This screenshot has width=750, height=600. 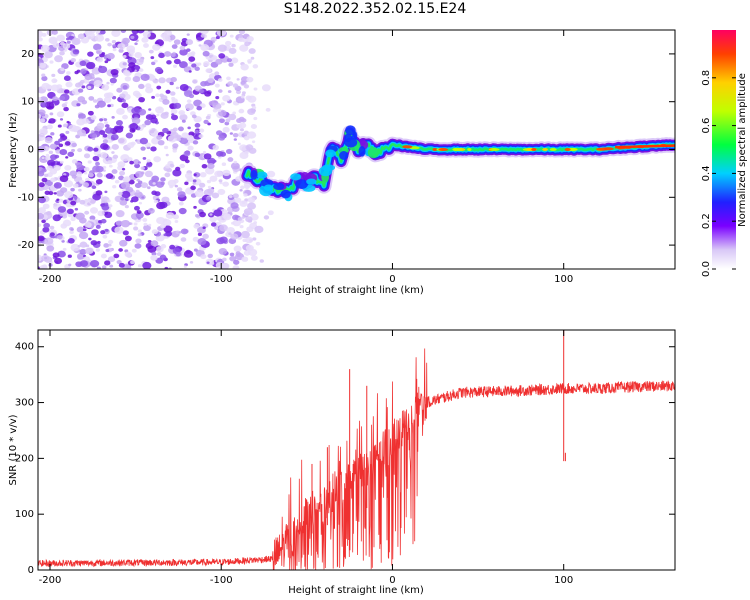 What do you see at coordinates (706, 78) in the screenshot?
I see `colorbar-tick-label: 0.8` at bounding box center [706, 78].